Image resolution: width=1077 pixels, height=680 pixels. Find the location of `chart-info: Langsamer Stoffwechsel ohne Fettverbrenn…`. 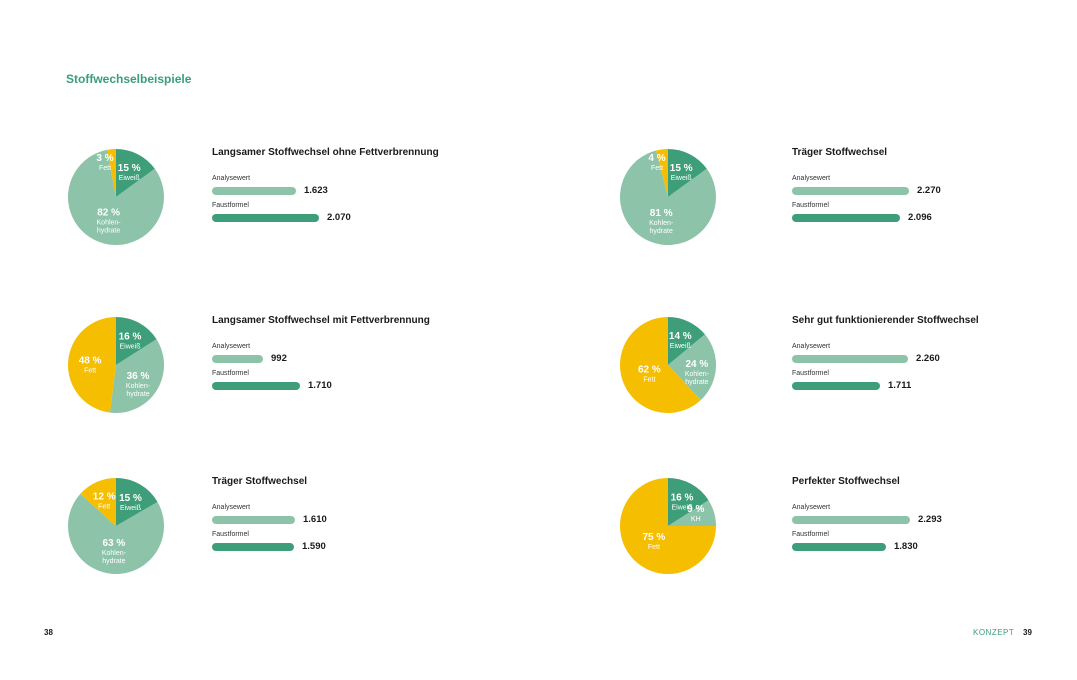

chart-info: Langsamer Stoffwechsel ohne Fettverbrenn… is located at coordinates (347, 197).